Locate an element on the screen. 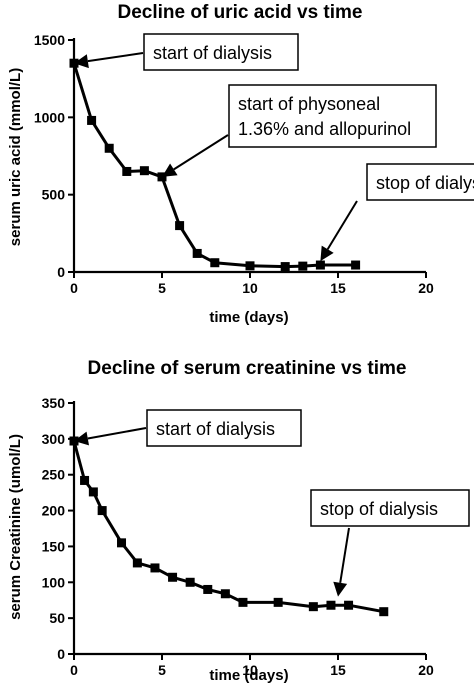  y-tick-label: 100 is located at coordinates (54, 582).